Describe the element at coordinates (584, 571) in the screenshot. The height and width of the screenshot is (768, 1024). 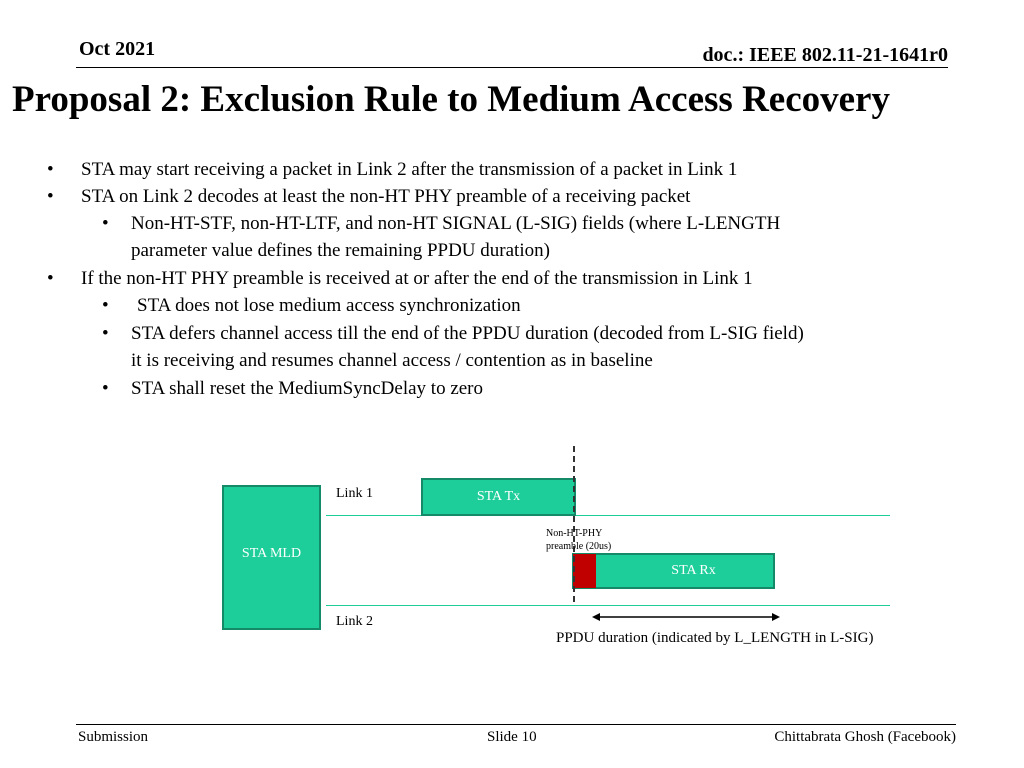
I see `preamble-block` at that location.